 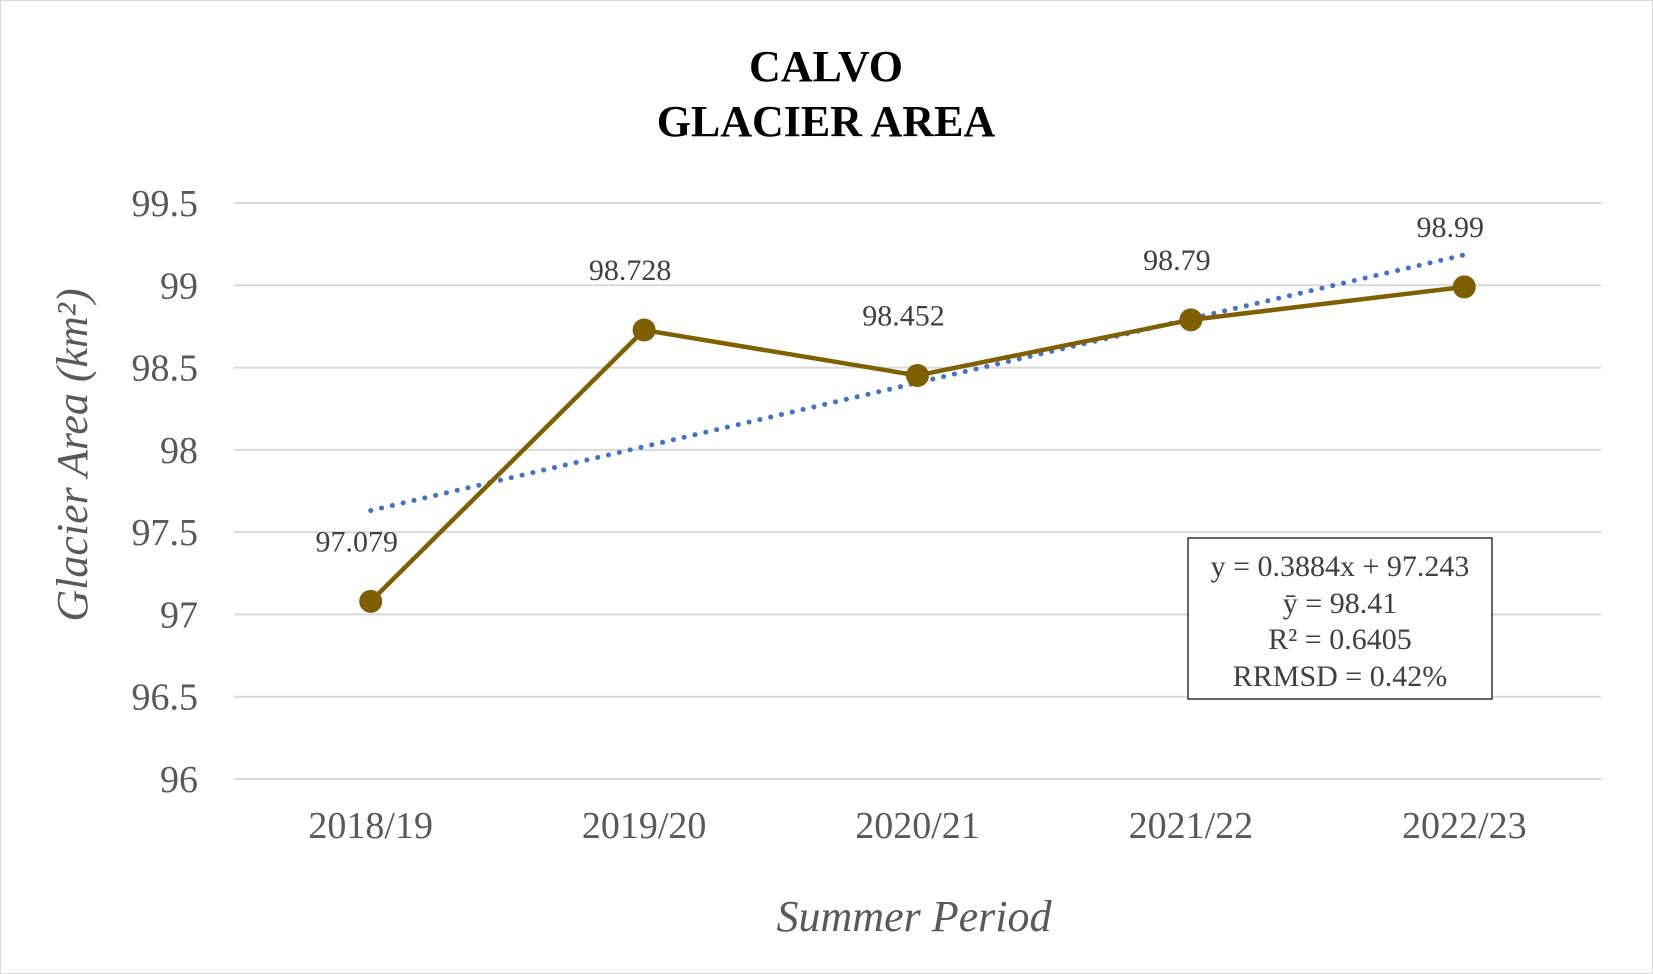 I want to click on y-tick-label: 96, so click(x=179, y=780).